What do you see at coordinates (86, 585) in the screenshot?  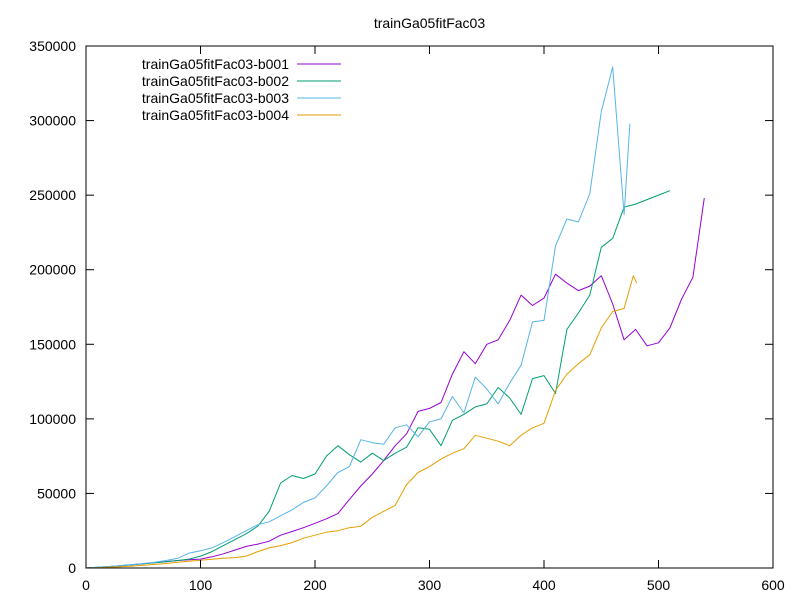 I see `x-tick-label: 0` at bounding box center [86, 585].